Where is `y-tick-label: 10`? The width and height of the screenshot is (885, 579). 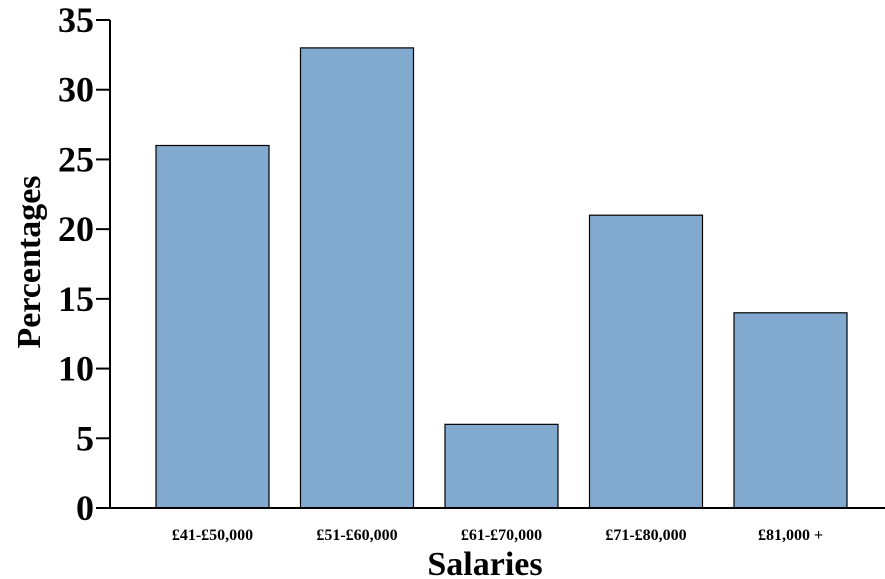
y-tick-label: 10 is located at coordinates (76, 369).